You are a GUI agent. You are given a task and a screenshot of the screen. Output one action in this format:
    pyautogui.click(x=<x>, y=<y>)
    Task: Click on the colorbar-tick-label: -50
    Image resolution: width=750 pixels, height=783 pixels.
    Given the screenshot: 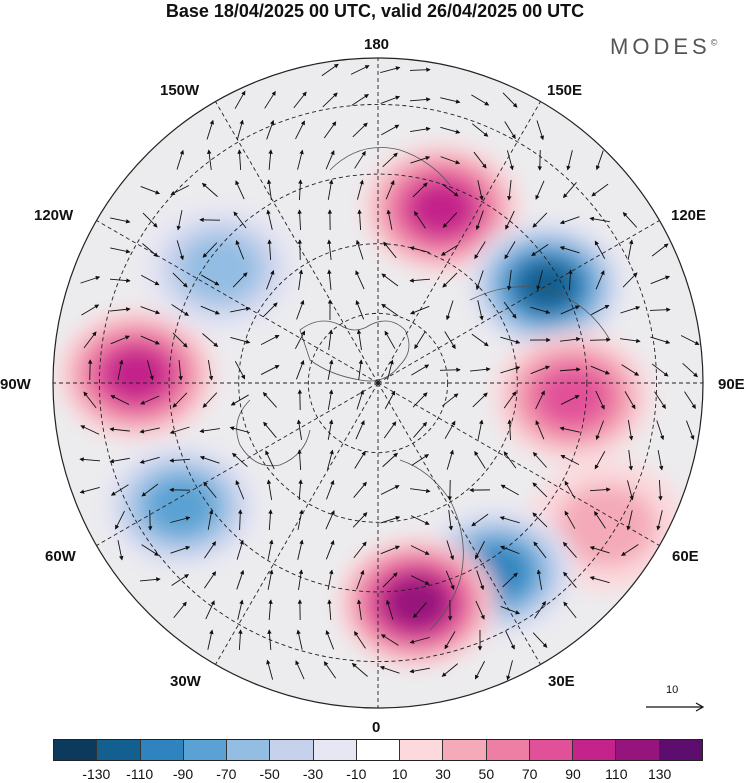 What is the action you would take?
    pyautogui.click(x=269, y=774)
    